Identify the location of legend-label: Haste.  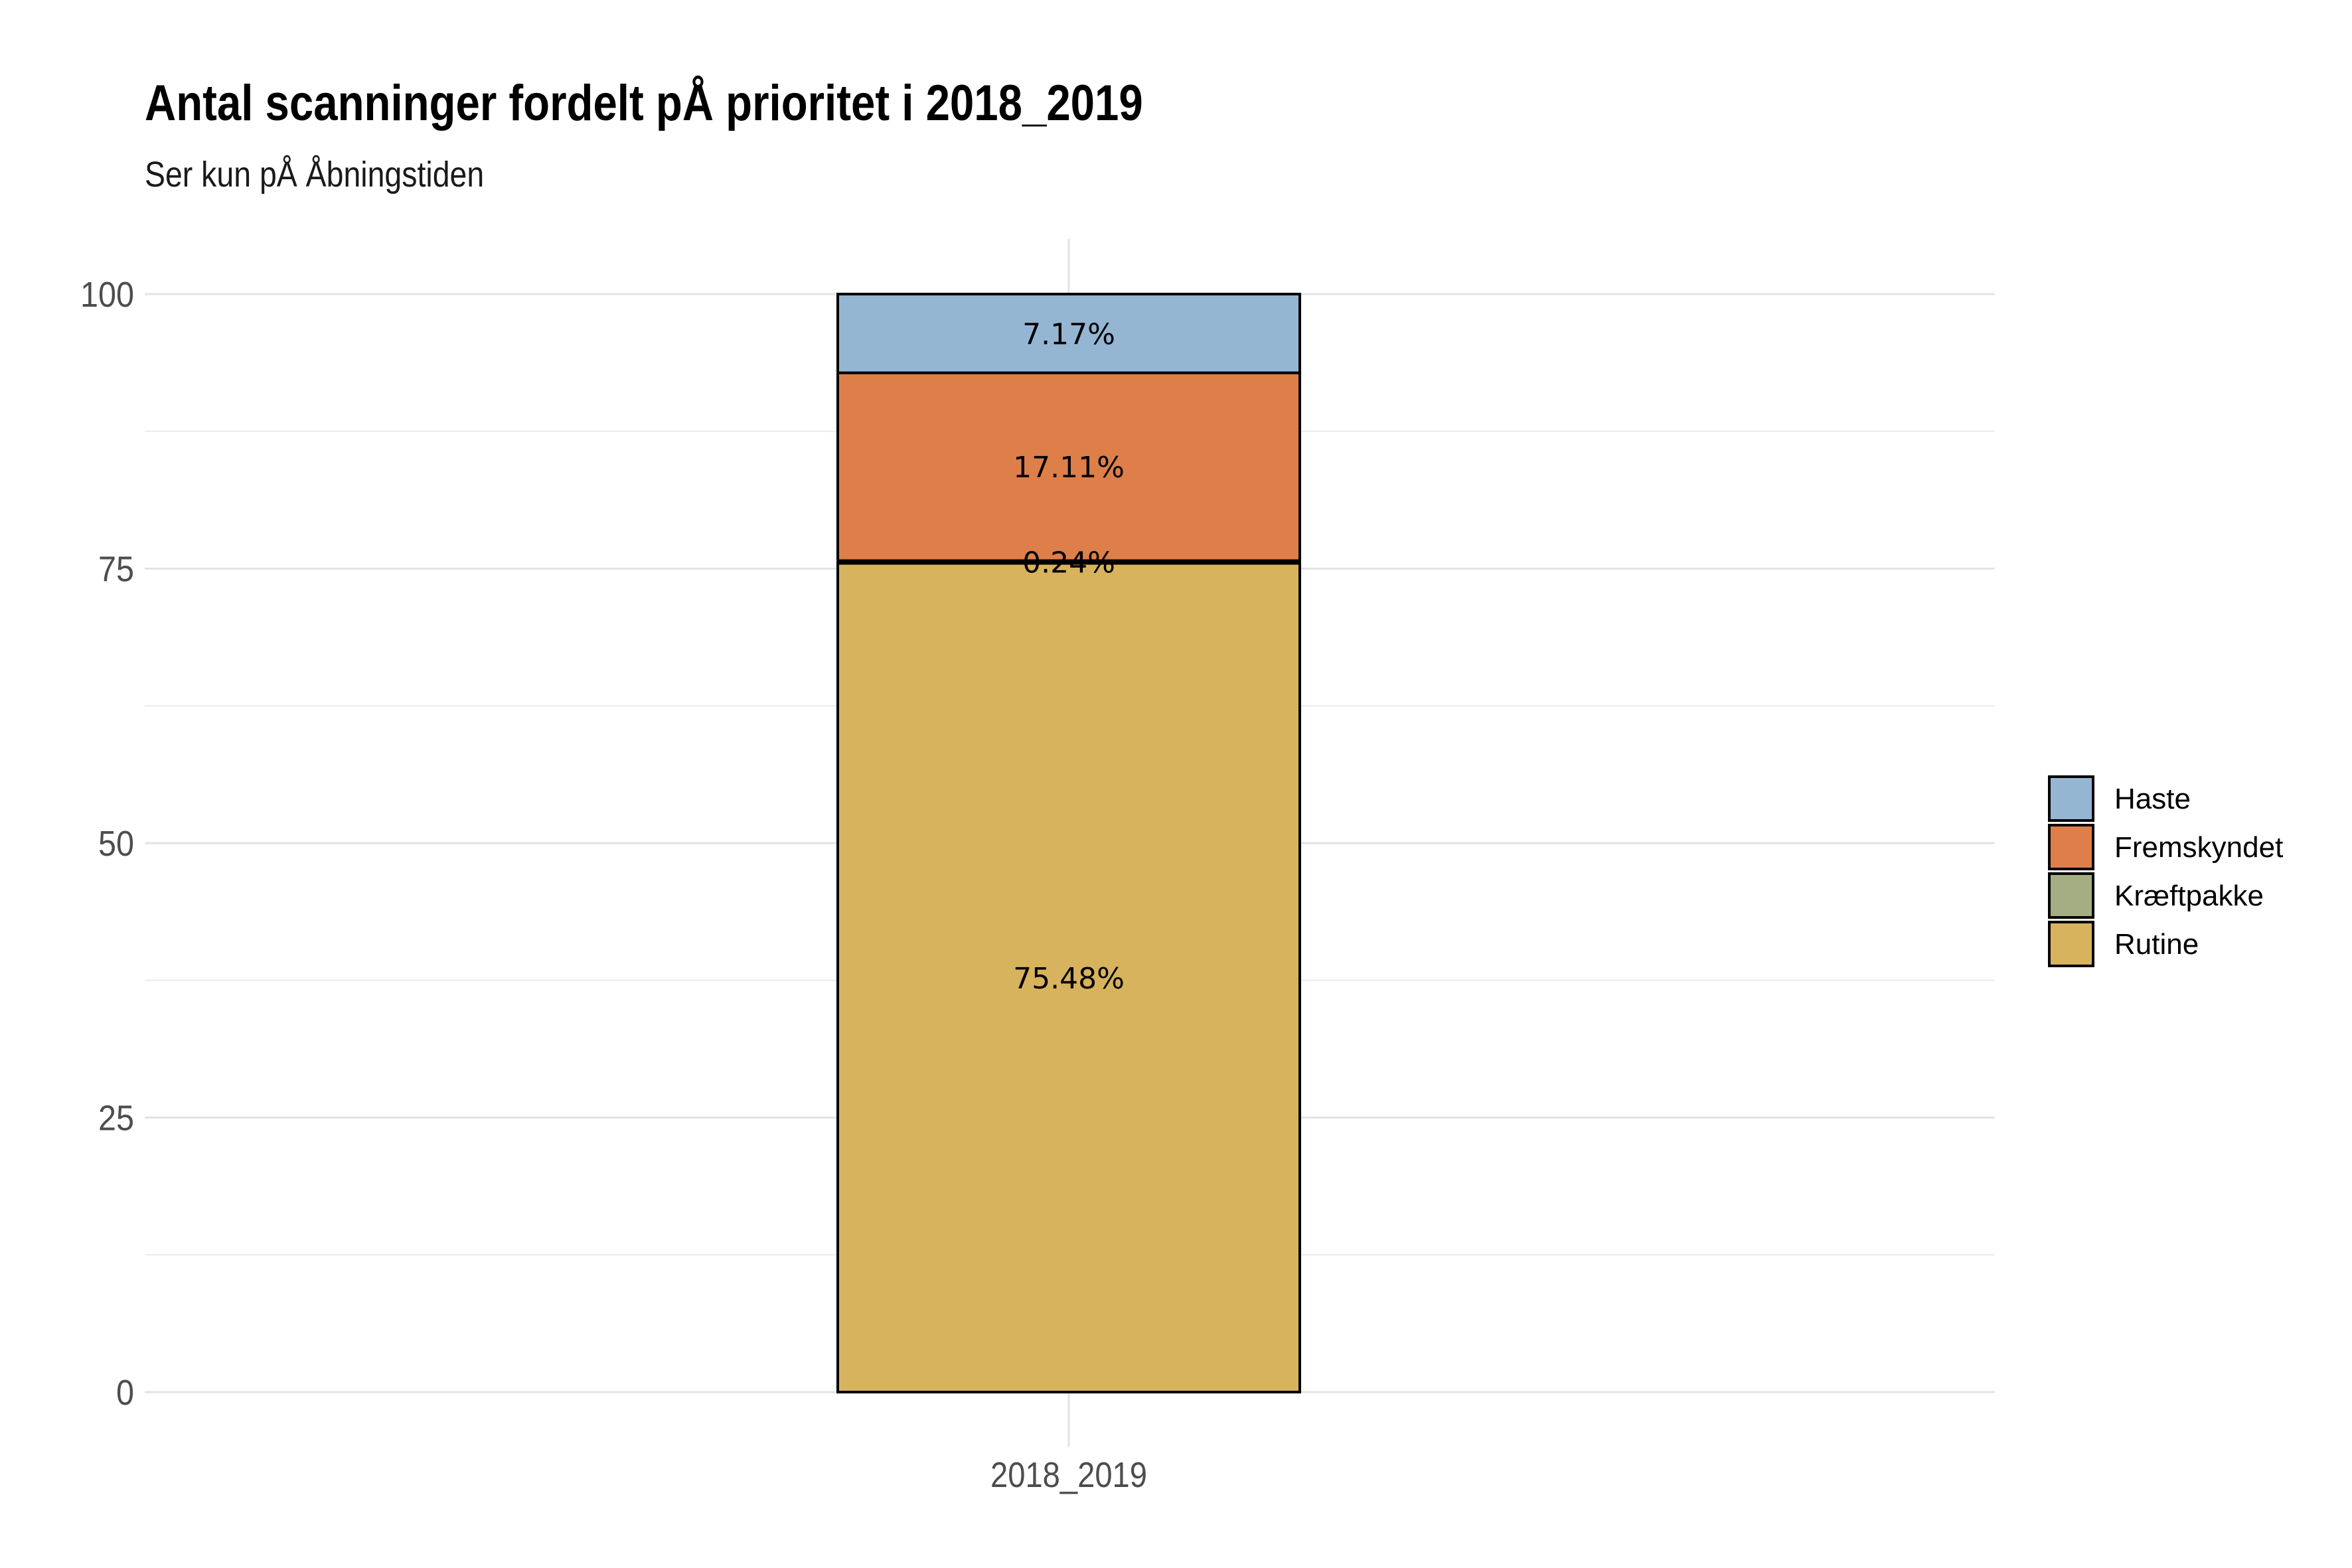
(2153, 799).